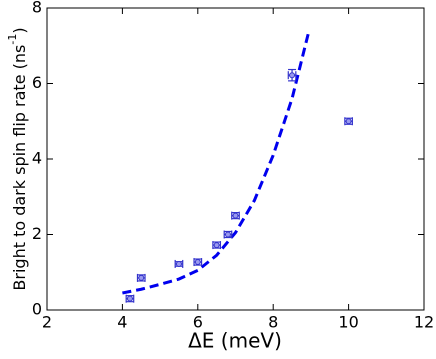 This screenshot has width=436, height=359. Describe the element at coordinates (348, 322) in the screenshot. I see `x-tick-label: 10` at that location.